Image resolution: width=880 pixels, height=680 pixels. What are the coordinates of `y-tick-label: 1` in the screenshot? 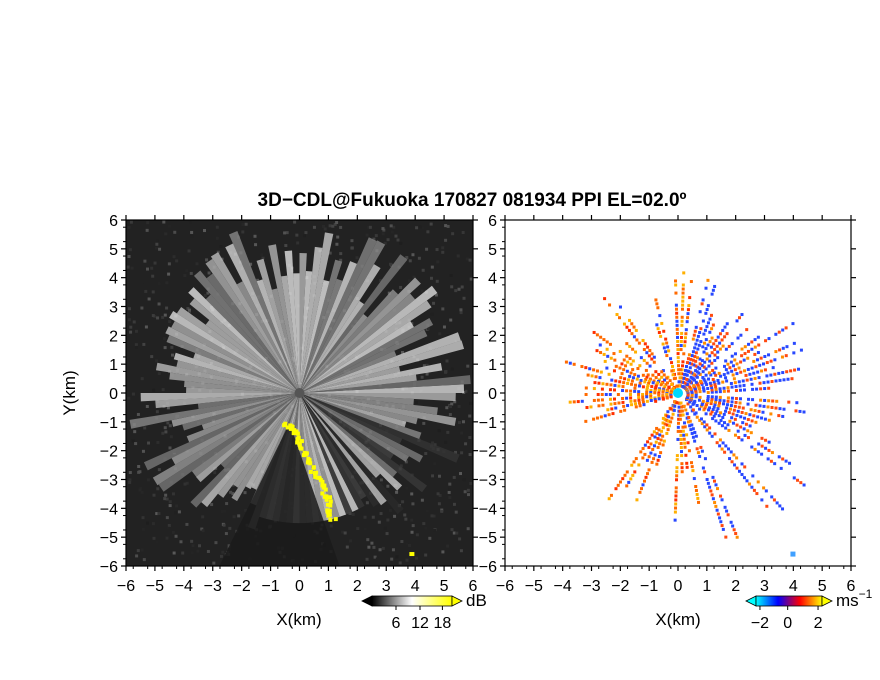 It's located at (492, 365).